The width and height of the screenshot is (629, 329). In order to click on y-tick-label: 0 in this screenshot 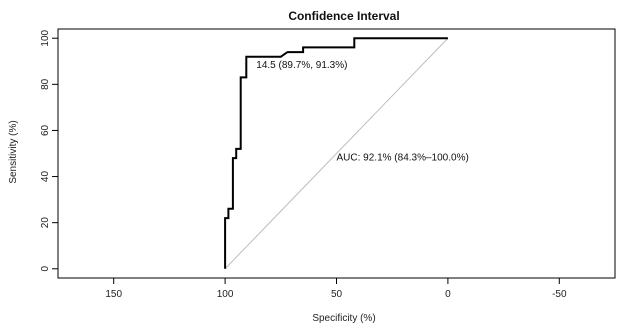, I will do `click(45, 269)`.